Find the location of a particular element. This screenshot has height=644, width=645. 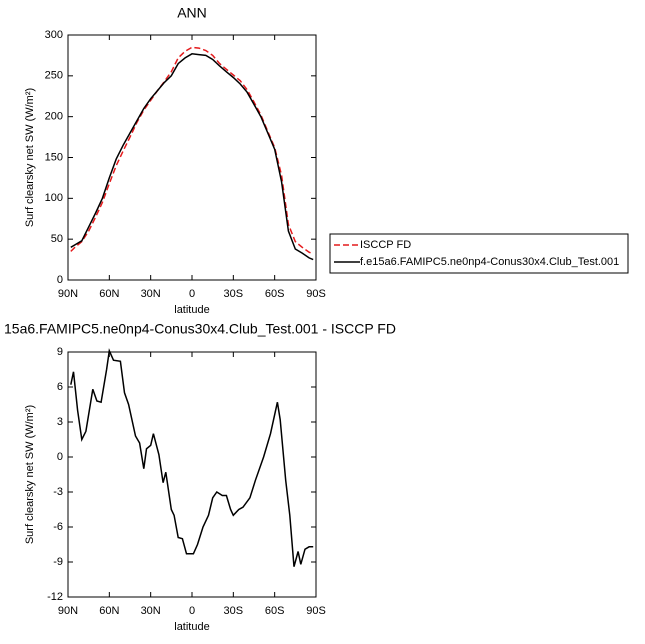

chart-title: ANN is located at coordinates (192, 13).